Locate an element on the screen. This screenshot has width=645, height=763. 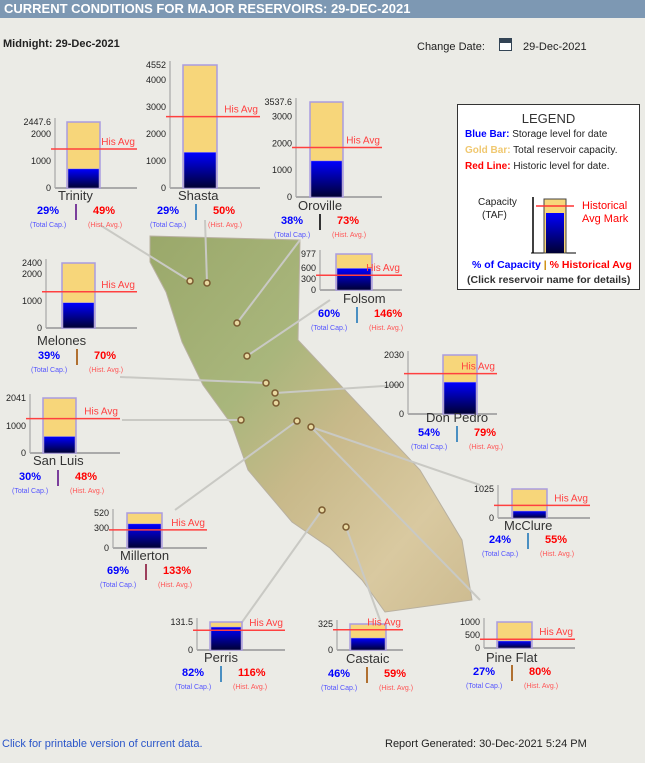
tick-label: 977 is located at coordinates (308, 254).